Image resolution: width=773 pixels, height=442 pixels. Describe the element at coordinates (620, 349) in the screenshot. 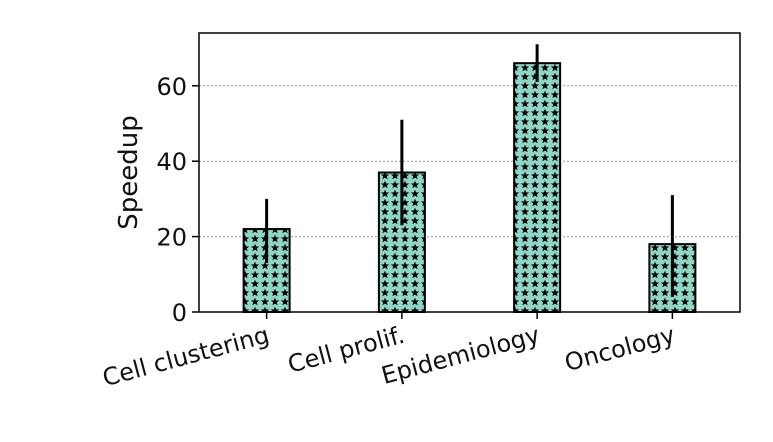

I see `x-tick-label: Oncology` at that location.